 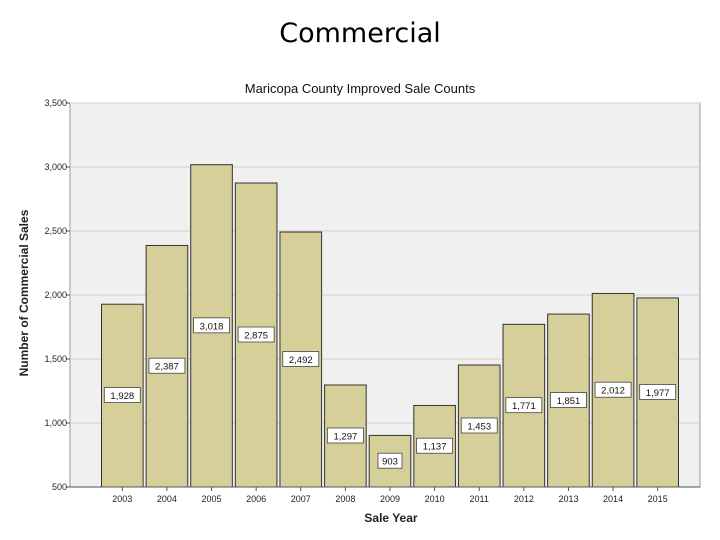 I want to click on data-label: 1,297, so click(x=345, y=436).